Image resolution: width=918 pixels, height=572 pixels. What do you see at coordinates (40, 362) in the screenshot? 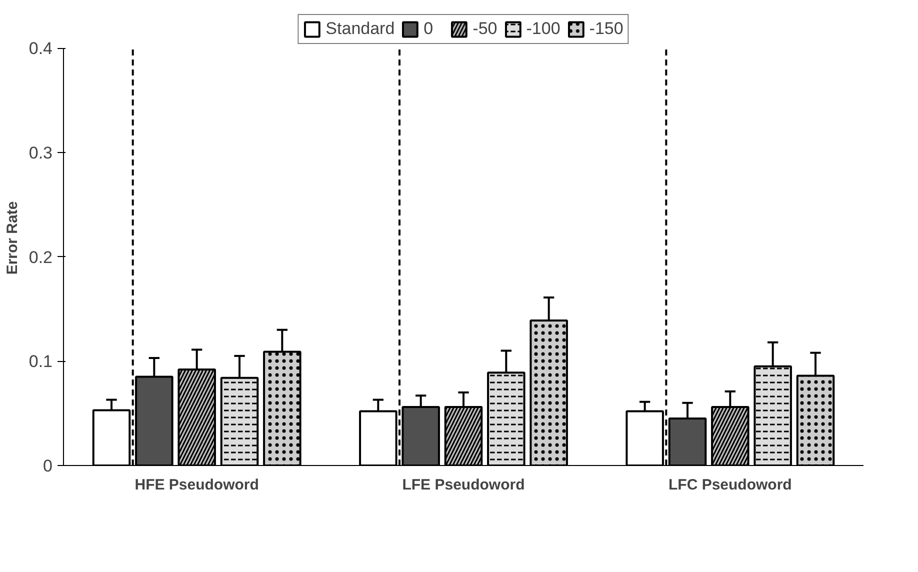
I see `y-tick-label: 0.1` at bounding box center [40, 362].